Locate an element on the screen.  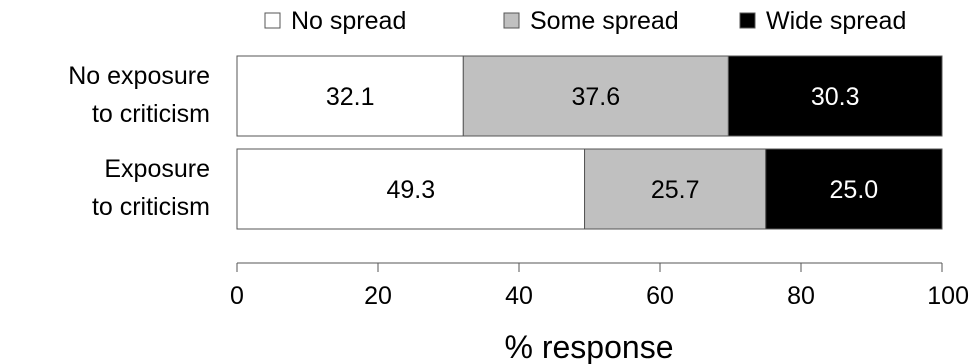
x-tick-label-0: 0 is located at coordinates (237, 296).